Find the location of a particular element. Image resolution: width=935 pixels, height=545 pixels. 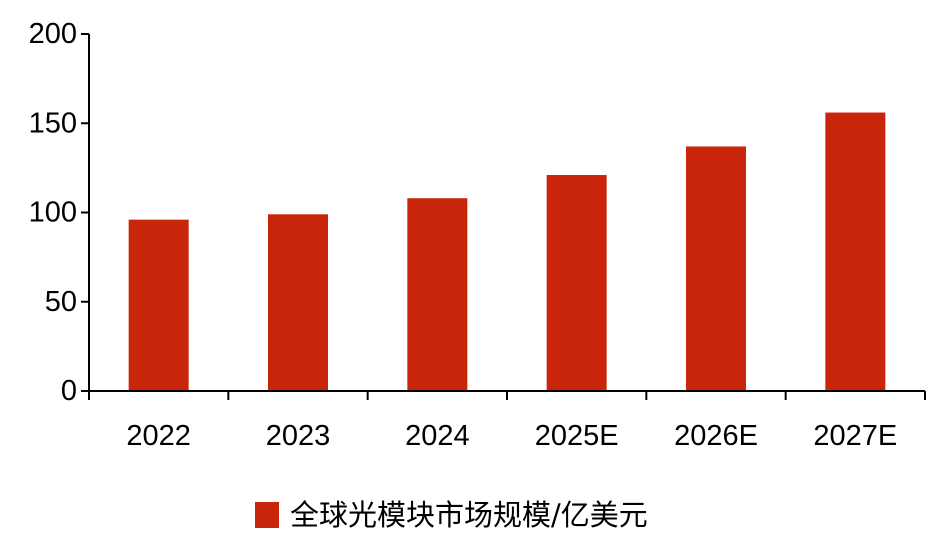

y-ticks is located at coordinates (85, 212).